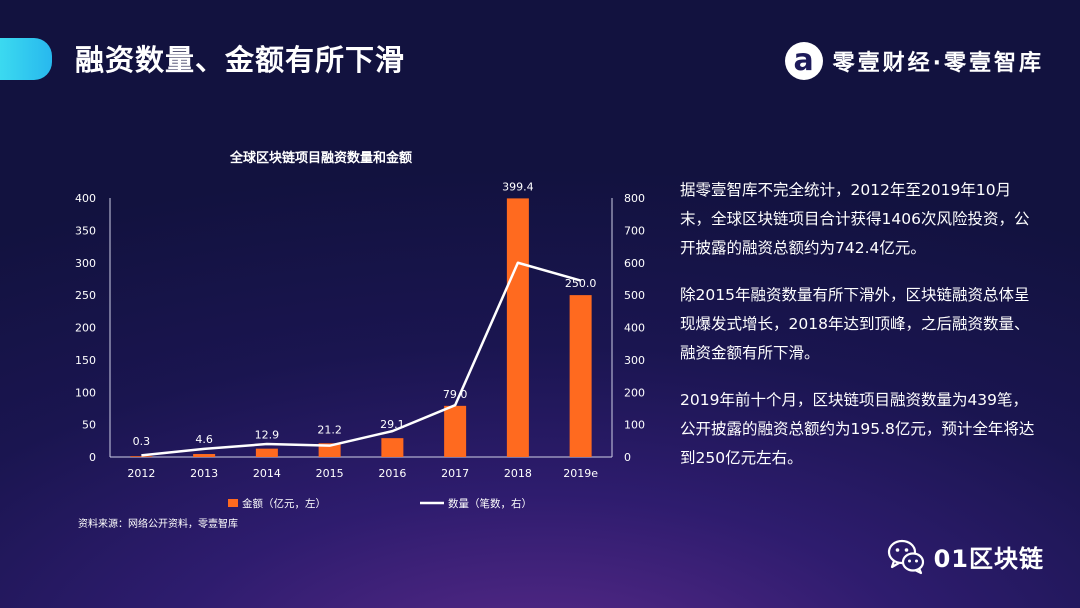  What do you see at coordinates (320, 158) in the screenshot?
I see `chart-title: 全球区块链项目融资数量和金额` at bounding box center [320, 158].